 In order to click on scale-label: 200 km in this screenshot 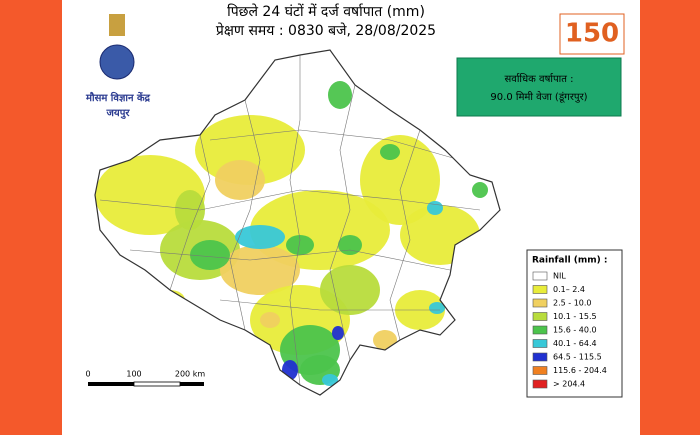, I will do `click(190, 374)`.